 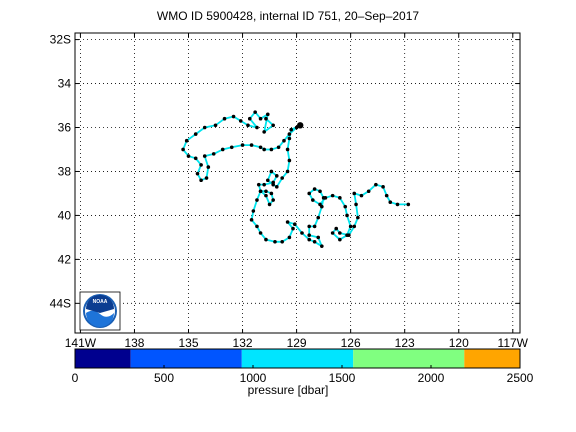 What do you see at coordinates (431, 378) in the screenshot?
I see `colorbar-tick-label: 2000` at bounding box center [431, 378].